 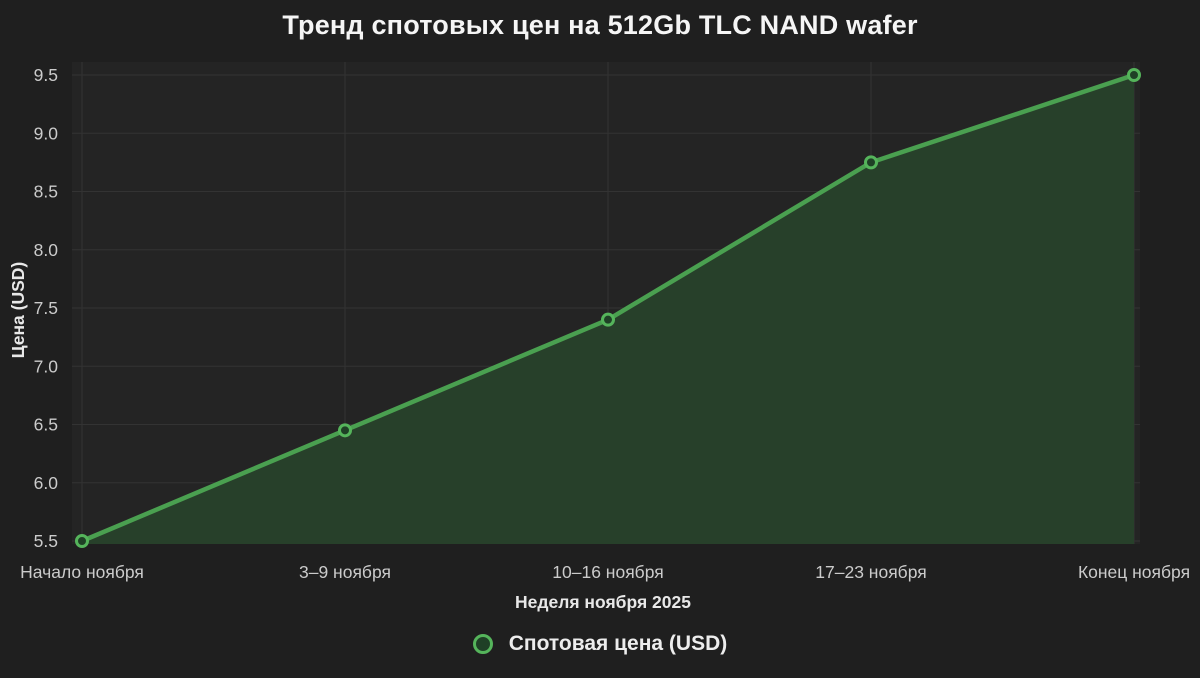 What do you see at coordinates (46, 425) in the screenshot?
I see `y-tick-label: 6.5` at bounding box center [46, 425].